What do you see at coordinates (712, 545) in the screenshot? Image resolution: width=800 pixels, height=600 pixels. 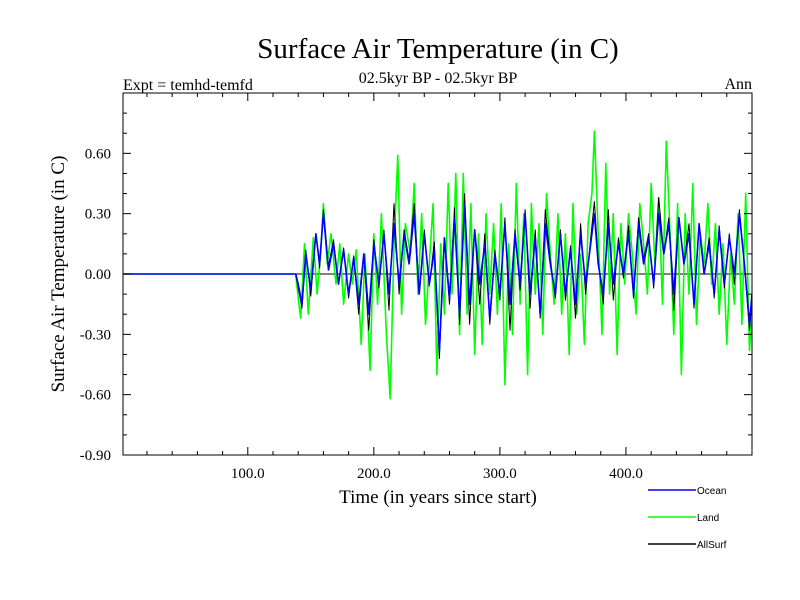 I see `legend-label-allsurf: AllSurf` at bounding box center [712, 545].